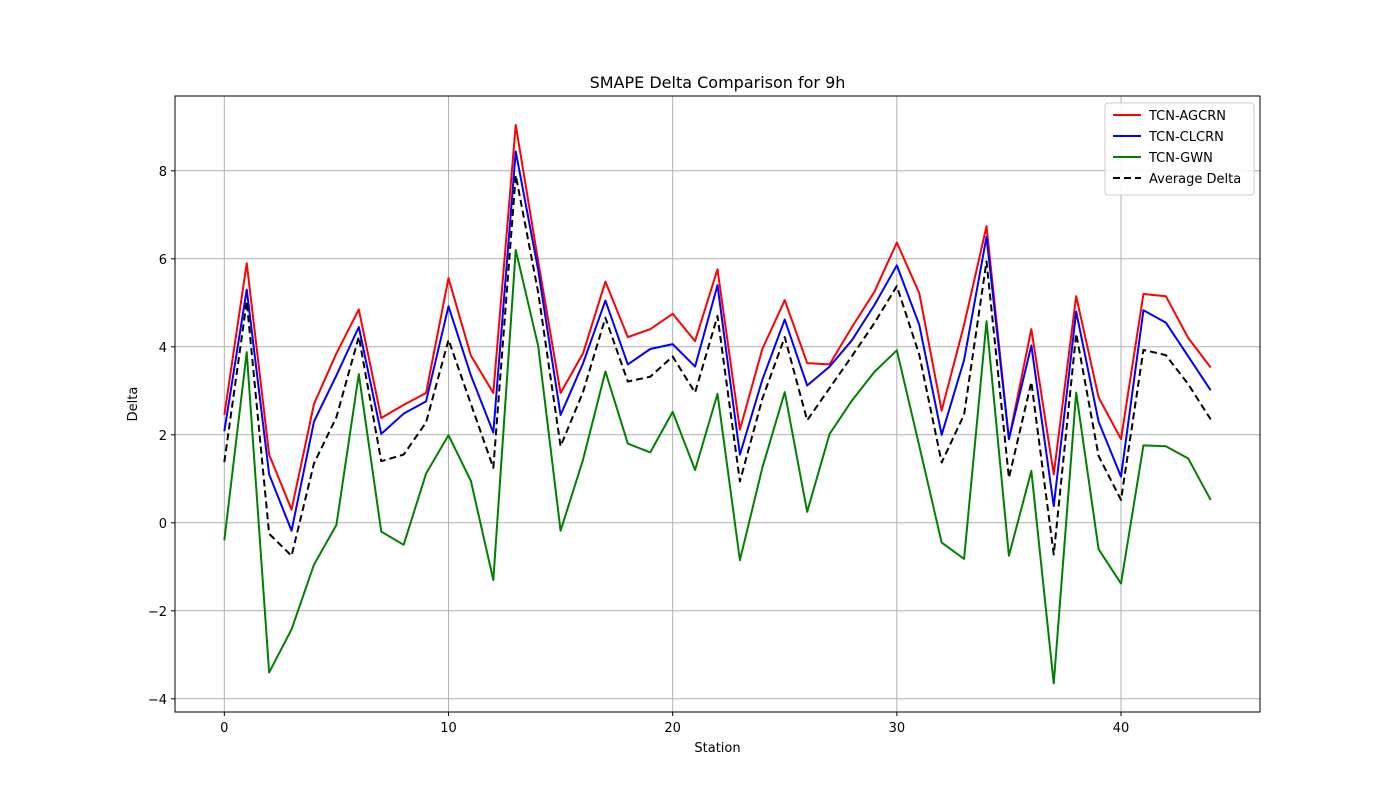 The height and width of the screenshot is (804, 1400). I want to click on y-tick-label: 8, so click(163, 172).